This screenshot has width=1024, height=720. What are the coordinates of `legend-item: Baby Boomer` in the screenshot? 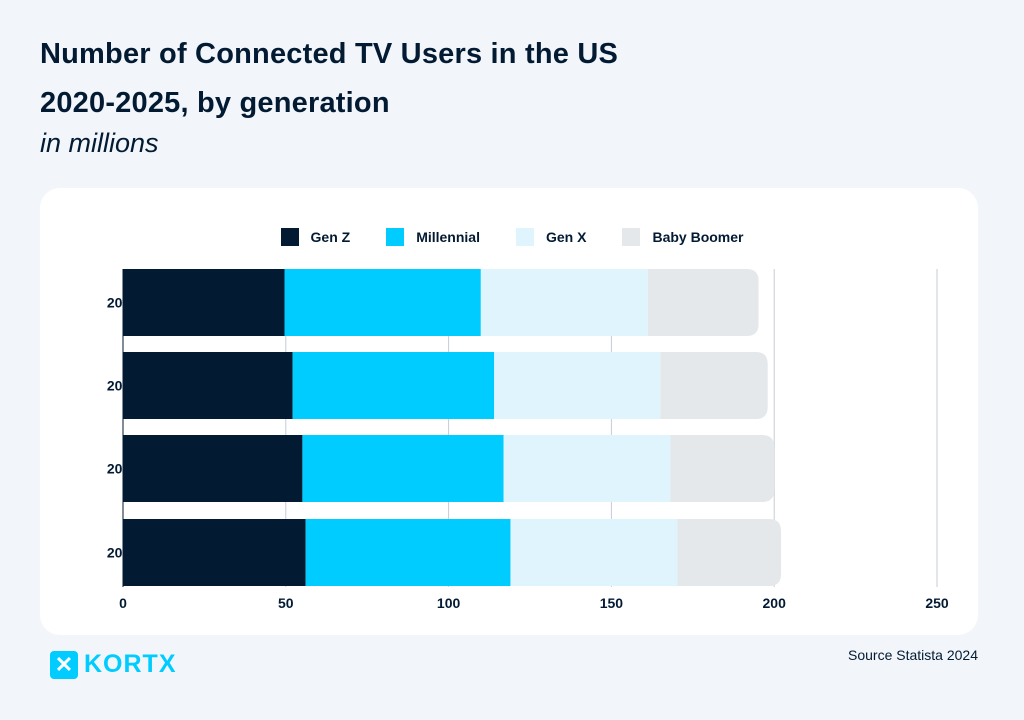 It's located at (682, 237).